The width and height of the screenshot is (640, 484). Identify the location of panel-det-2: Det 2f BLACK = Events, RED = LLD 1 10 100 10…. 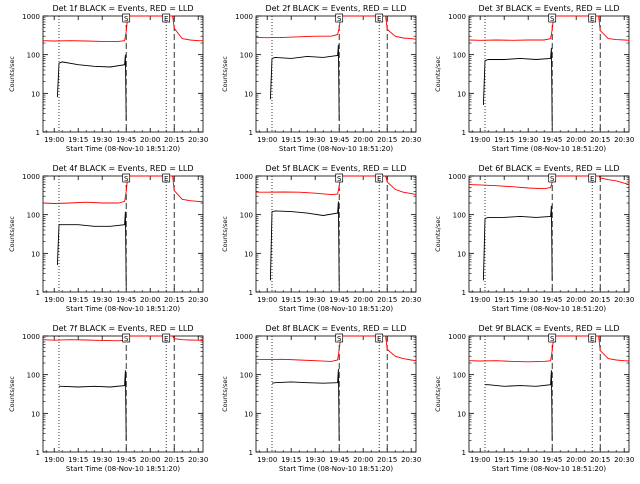
(321, 78).